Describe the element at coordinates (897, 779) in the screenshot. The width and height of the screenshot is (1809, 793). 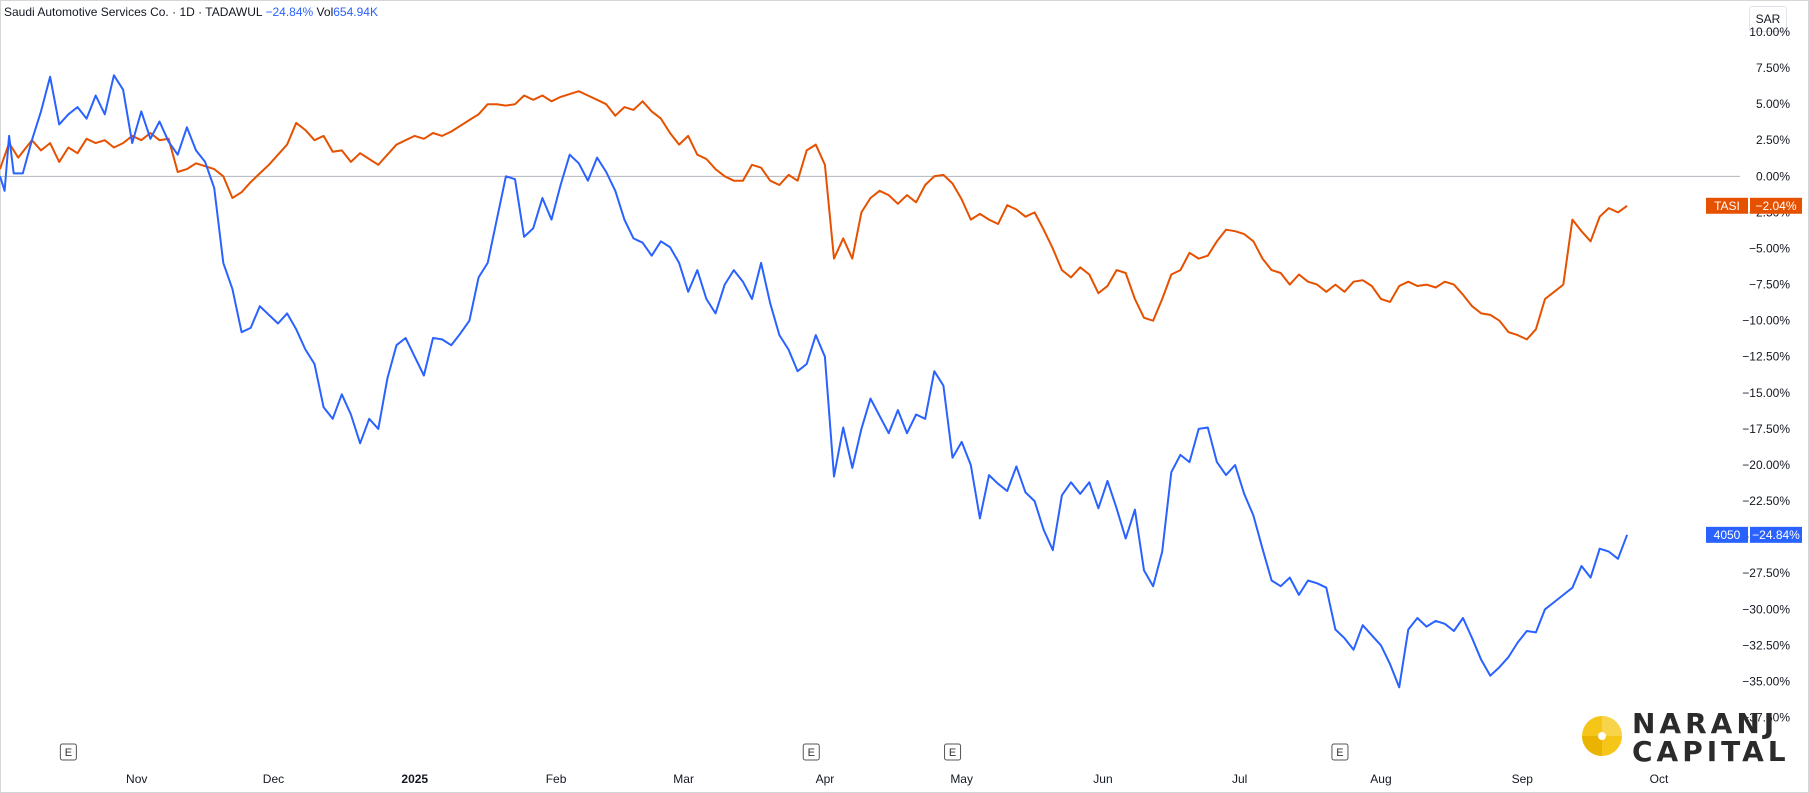
I see `x-axis: Nov Dec 2025 Feb Mar Apr May Jun Jul Aug Sep Oct` at that location.